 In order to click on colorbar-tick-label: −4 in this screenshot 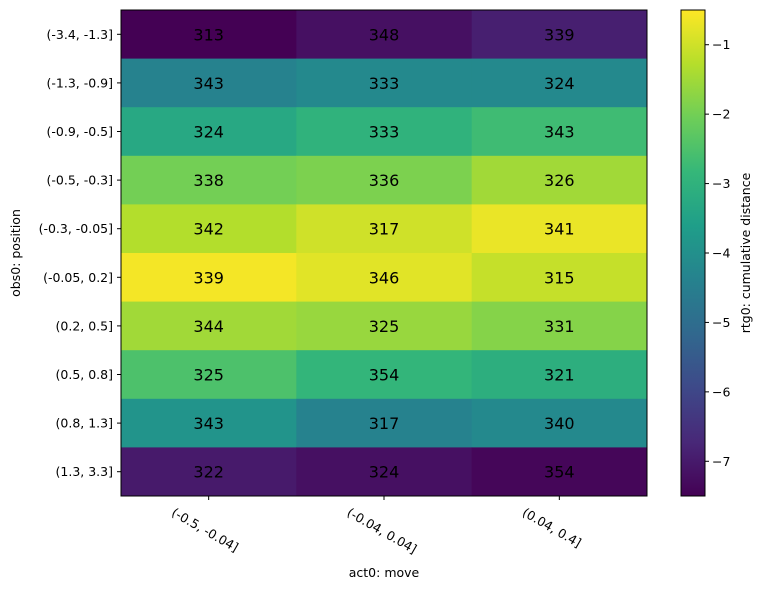, I will do `click(721, 253)`.